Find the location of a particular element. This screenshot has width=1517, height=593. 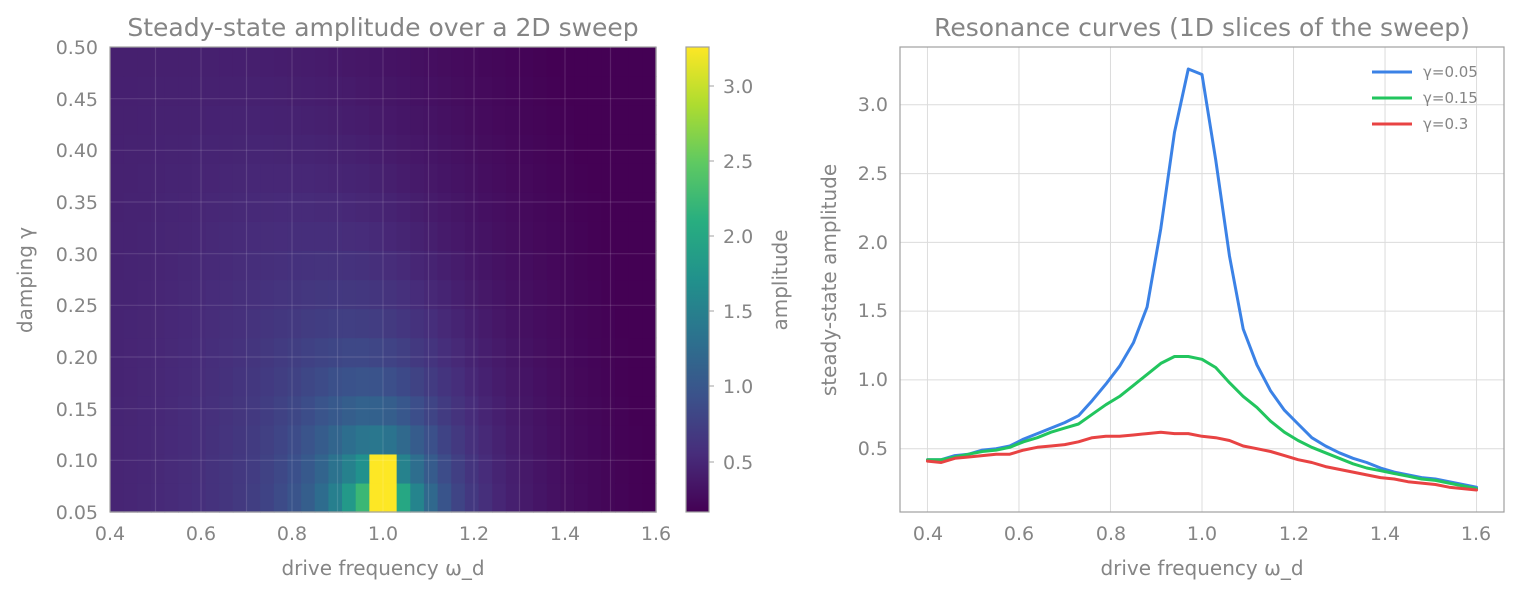

heatmap-x-tick: 0.6 is located at coordinates (201, 534).